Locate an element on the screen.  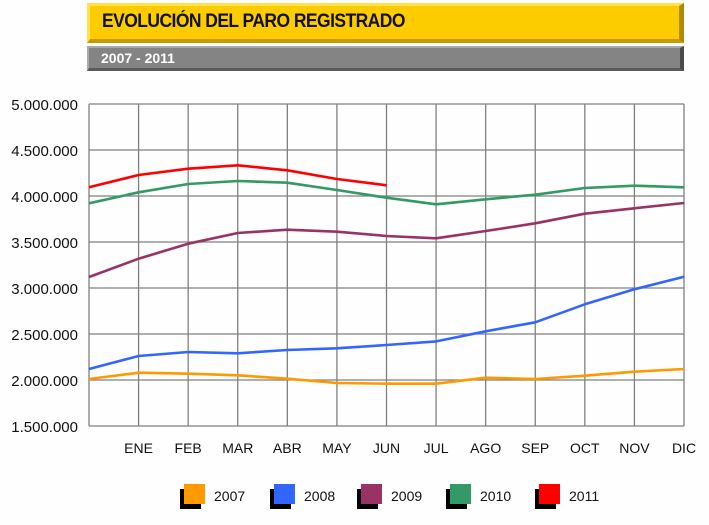
legend-swatch-2009 is located at coordinates (371, 494).